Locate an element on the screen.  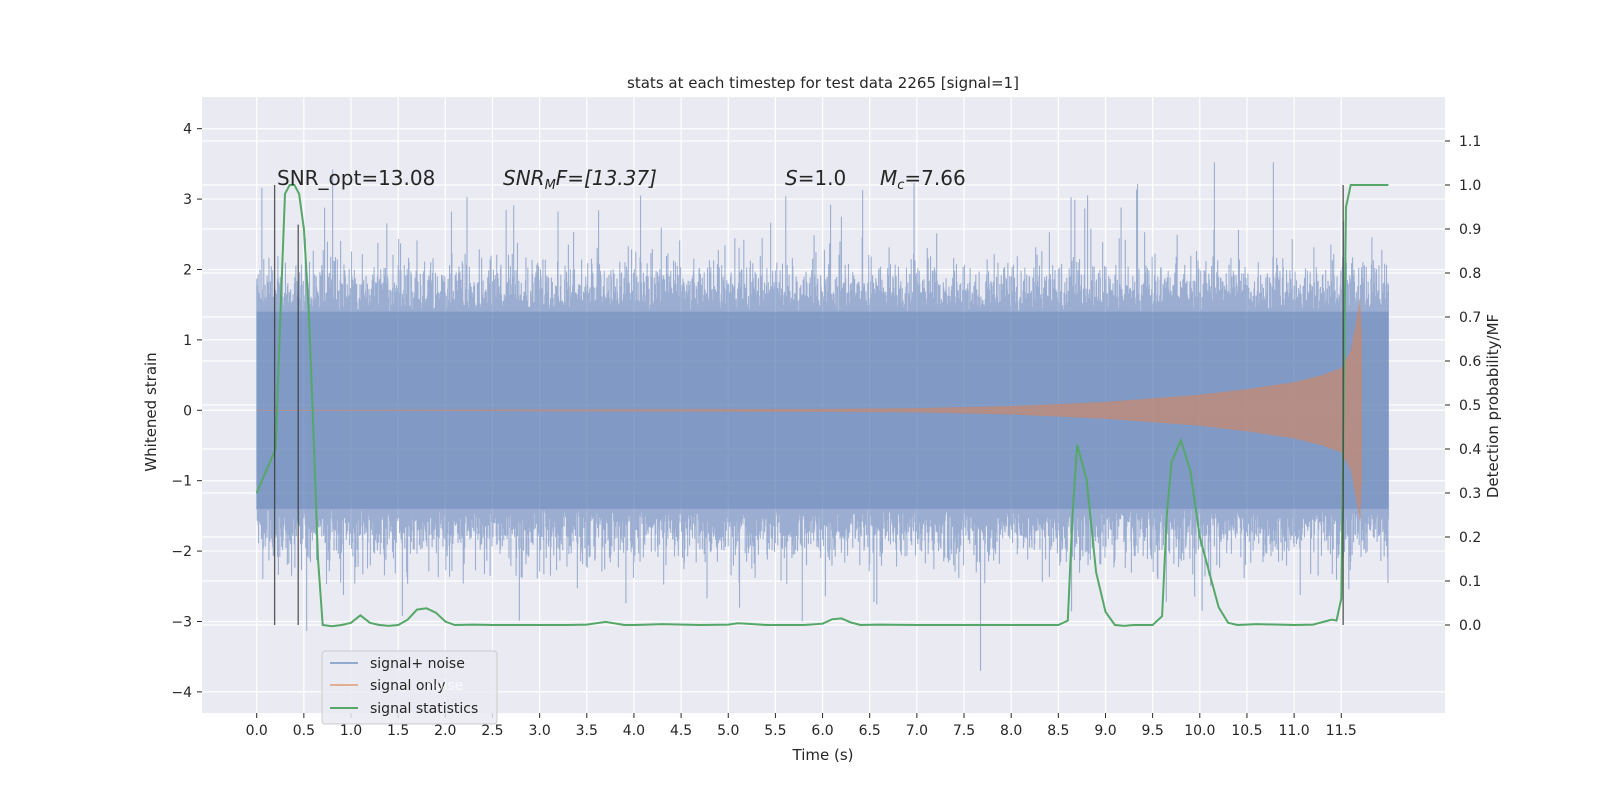
x-tick-label: 6.0 is located at coordinates (822, 731).